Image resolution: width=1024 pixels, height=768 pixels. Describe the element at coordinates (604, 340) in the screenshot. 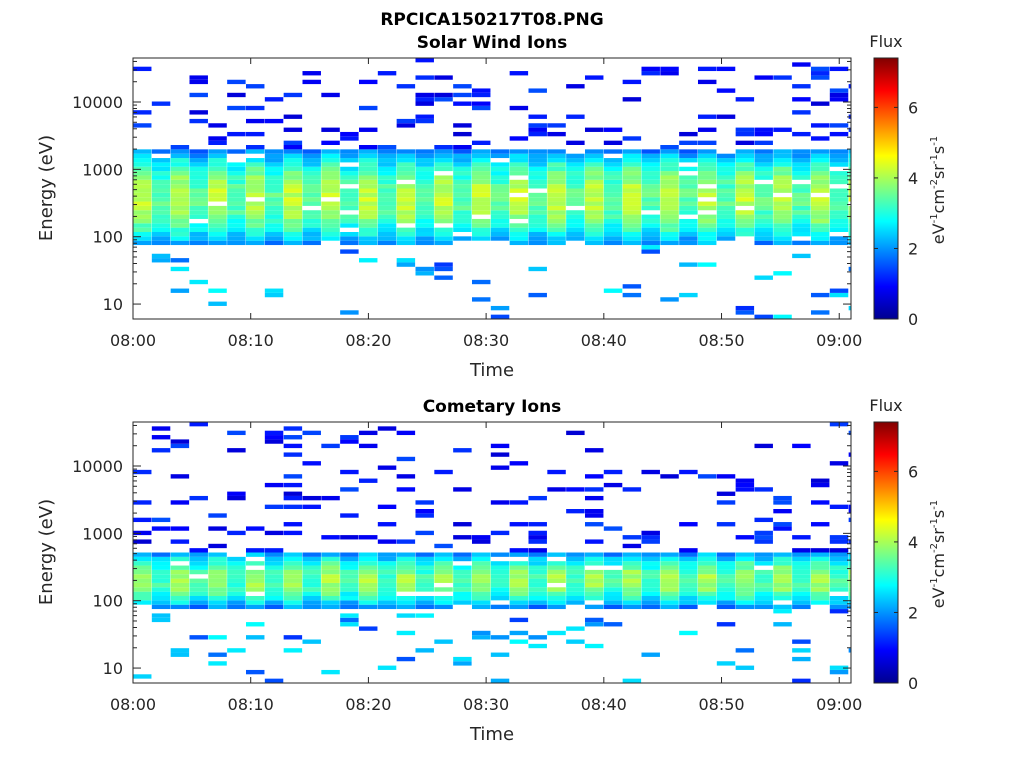

I see `x-tick-label: 08:40` at that location.